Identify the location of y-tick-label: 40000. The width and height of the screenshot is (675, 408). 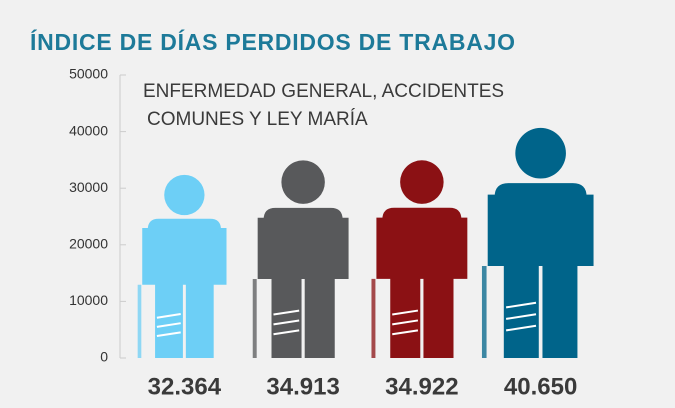
(88, 130).